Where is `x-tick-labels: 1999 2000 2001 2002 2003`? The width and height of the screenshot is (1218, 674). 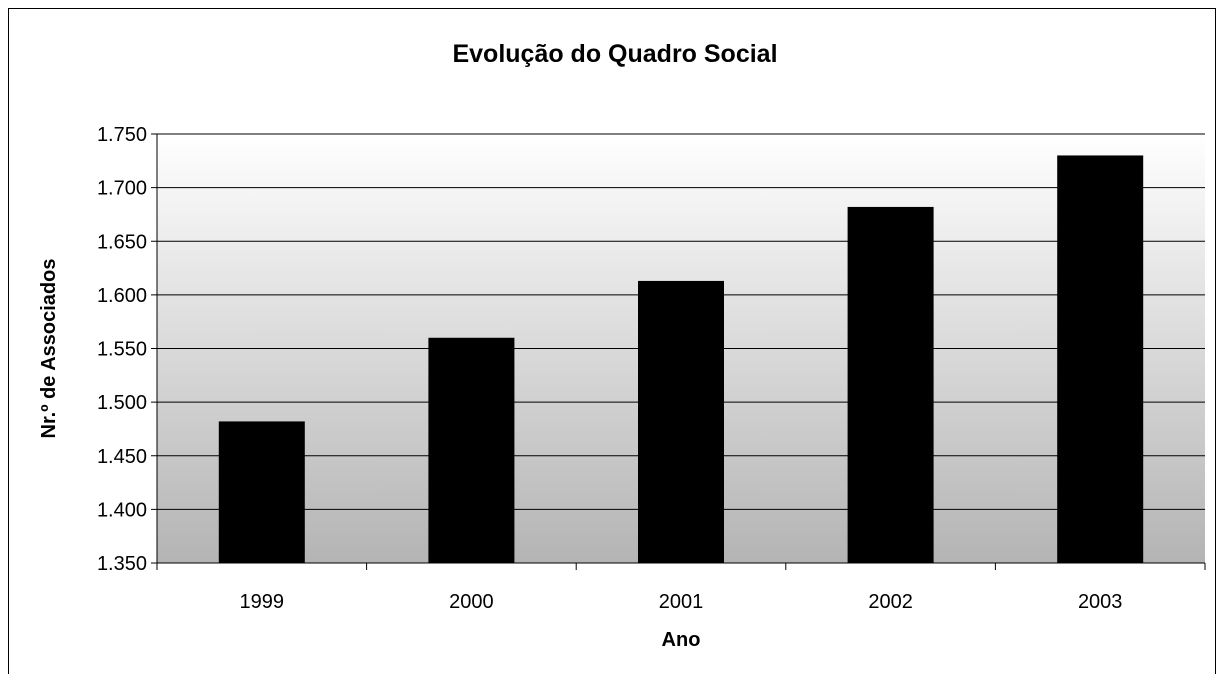
x-tick-labels: 1999 2000 2001 2002 2003 is located at coordinates (681, 602).